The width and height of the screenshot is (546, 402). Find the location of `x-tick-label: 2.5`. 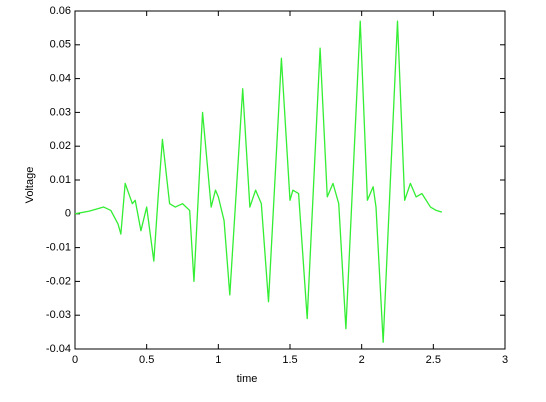

x-tick-label: 2.5 is located at coordinates (433, 360).